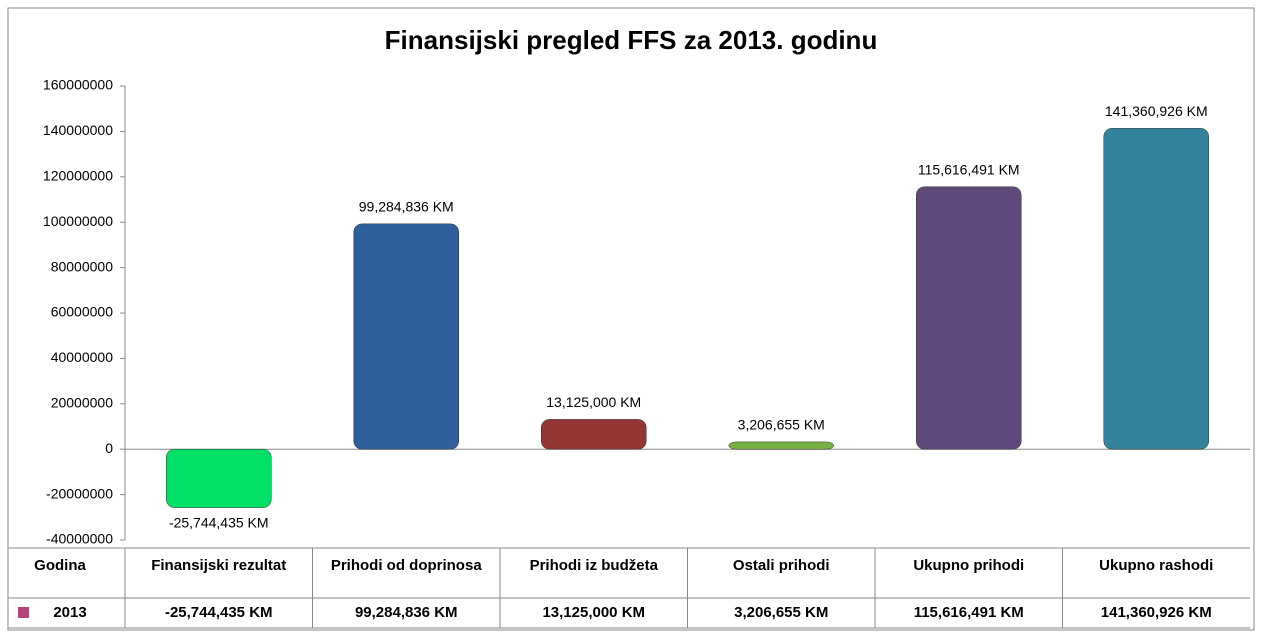 The image size is (1262, 638). I want to click on y-tick-label: 20000000, so click(82, 403).